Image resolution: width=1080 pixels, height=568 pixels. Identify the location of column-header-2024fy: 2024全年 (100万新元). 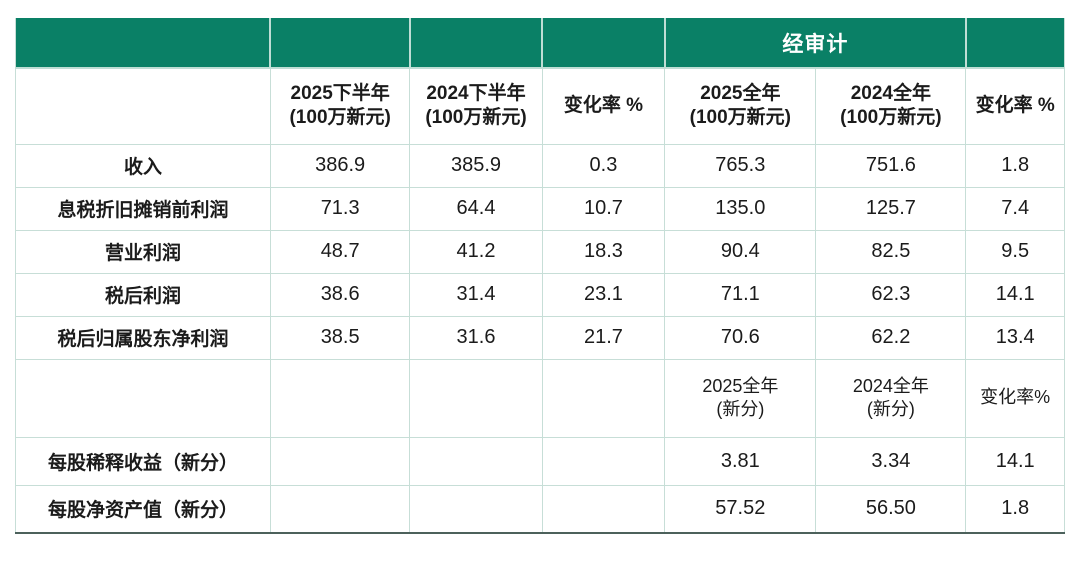
(891, 106).